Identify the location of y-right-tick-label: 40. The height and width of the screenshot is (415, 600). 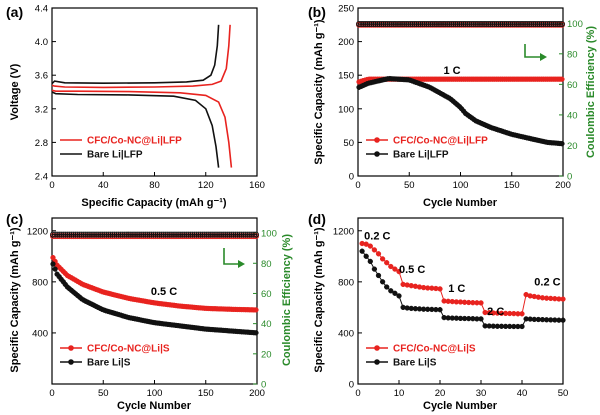
(266, 324).